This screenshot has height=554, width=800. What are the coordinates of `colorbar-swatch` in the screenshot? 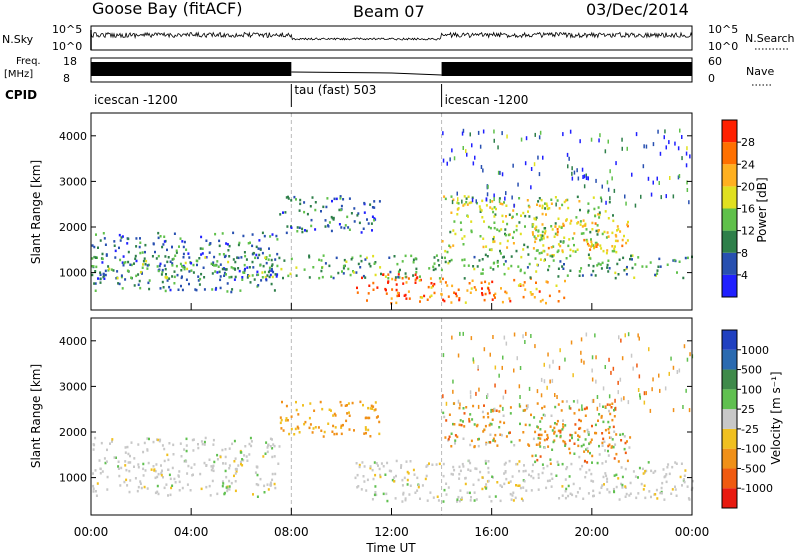 It's located at (729, 399).